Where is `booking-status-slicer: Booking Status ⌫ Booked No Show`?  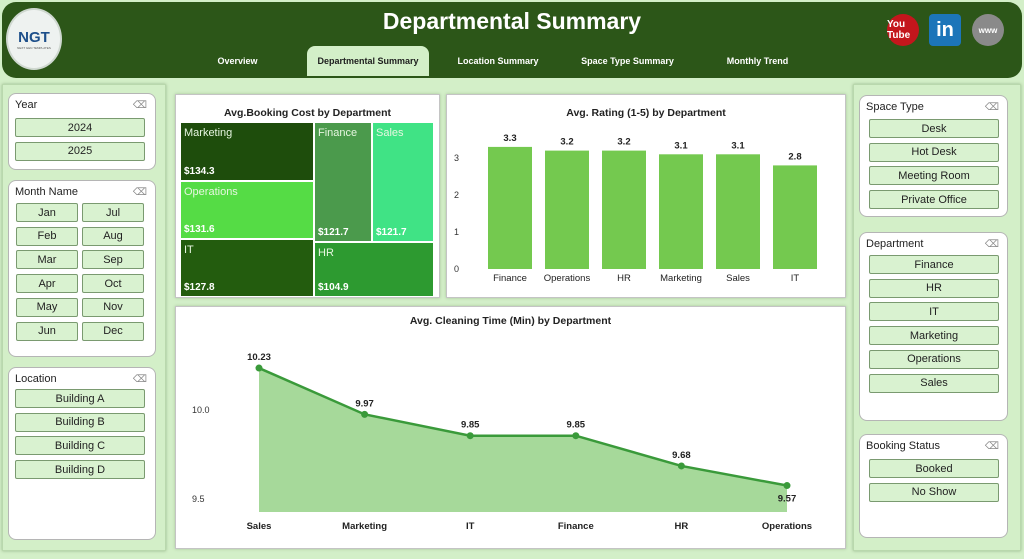
booking-status-slicer: Booking Status ⌫ Booked No Show is located at coordinates (933, 486).